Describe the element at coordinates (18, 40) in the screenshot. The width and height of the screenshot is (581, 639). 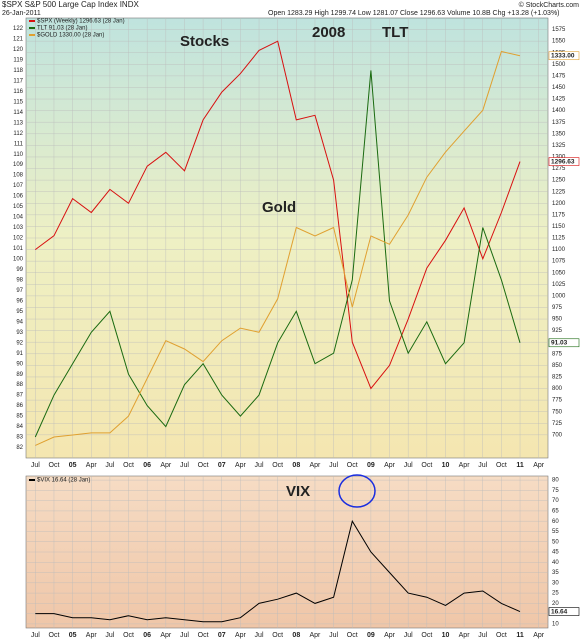
I see `y-tick-label: 121` at that location.